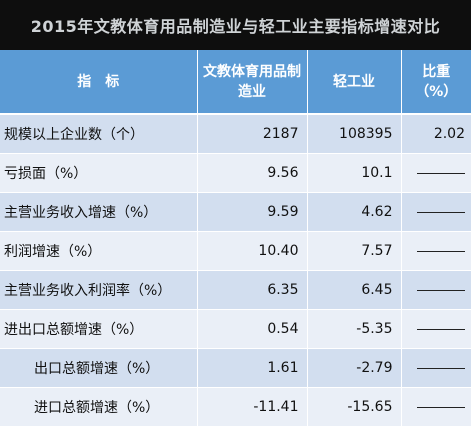  I want to click on table-row: 利润增速（%） 10.40 7.57, so click(235, 251).